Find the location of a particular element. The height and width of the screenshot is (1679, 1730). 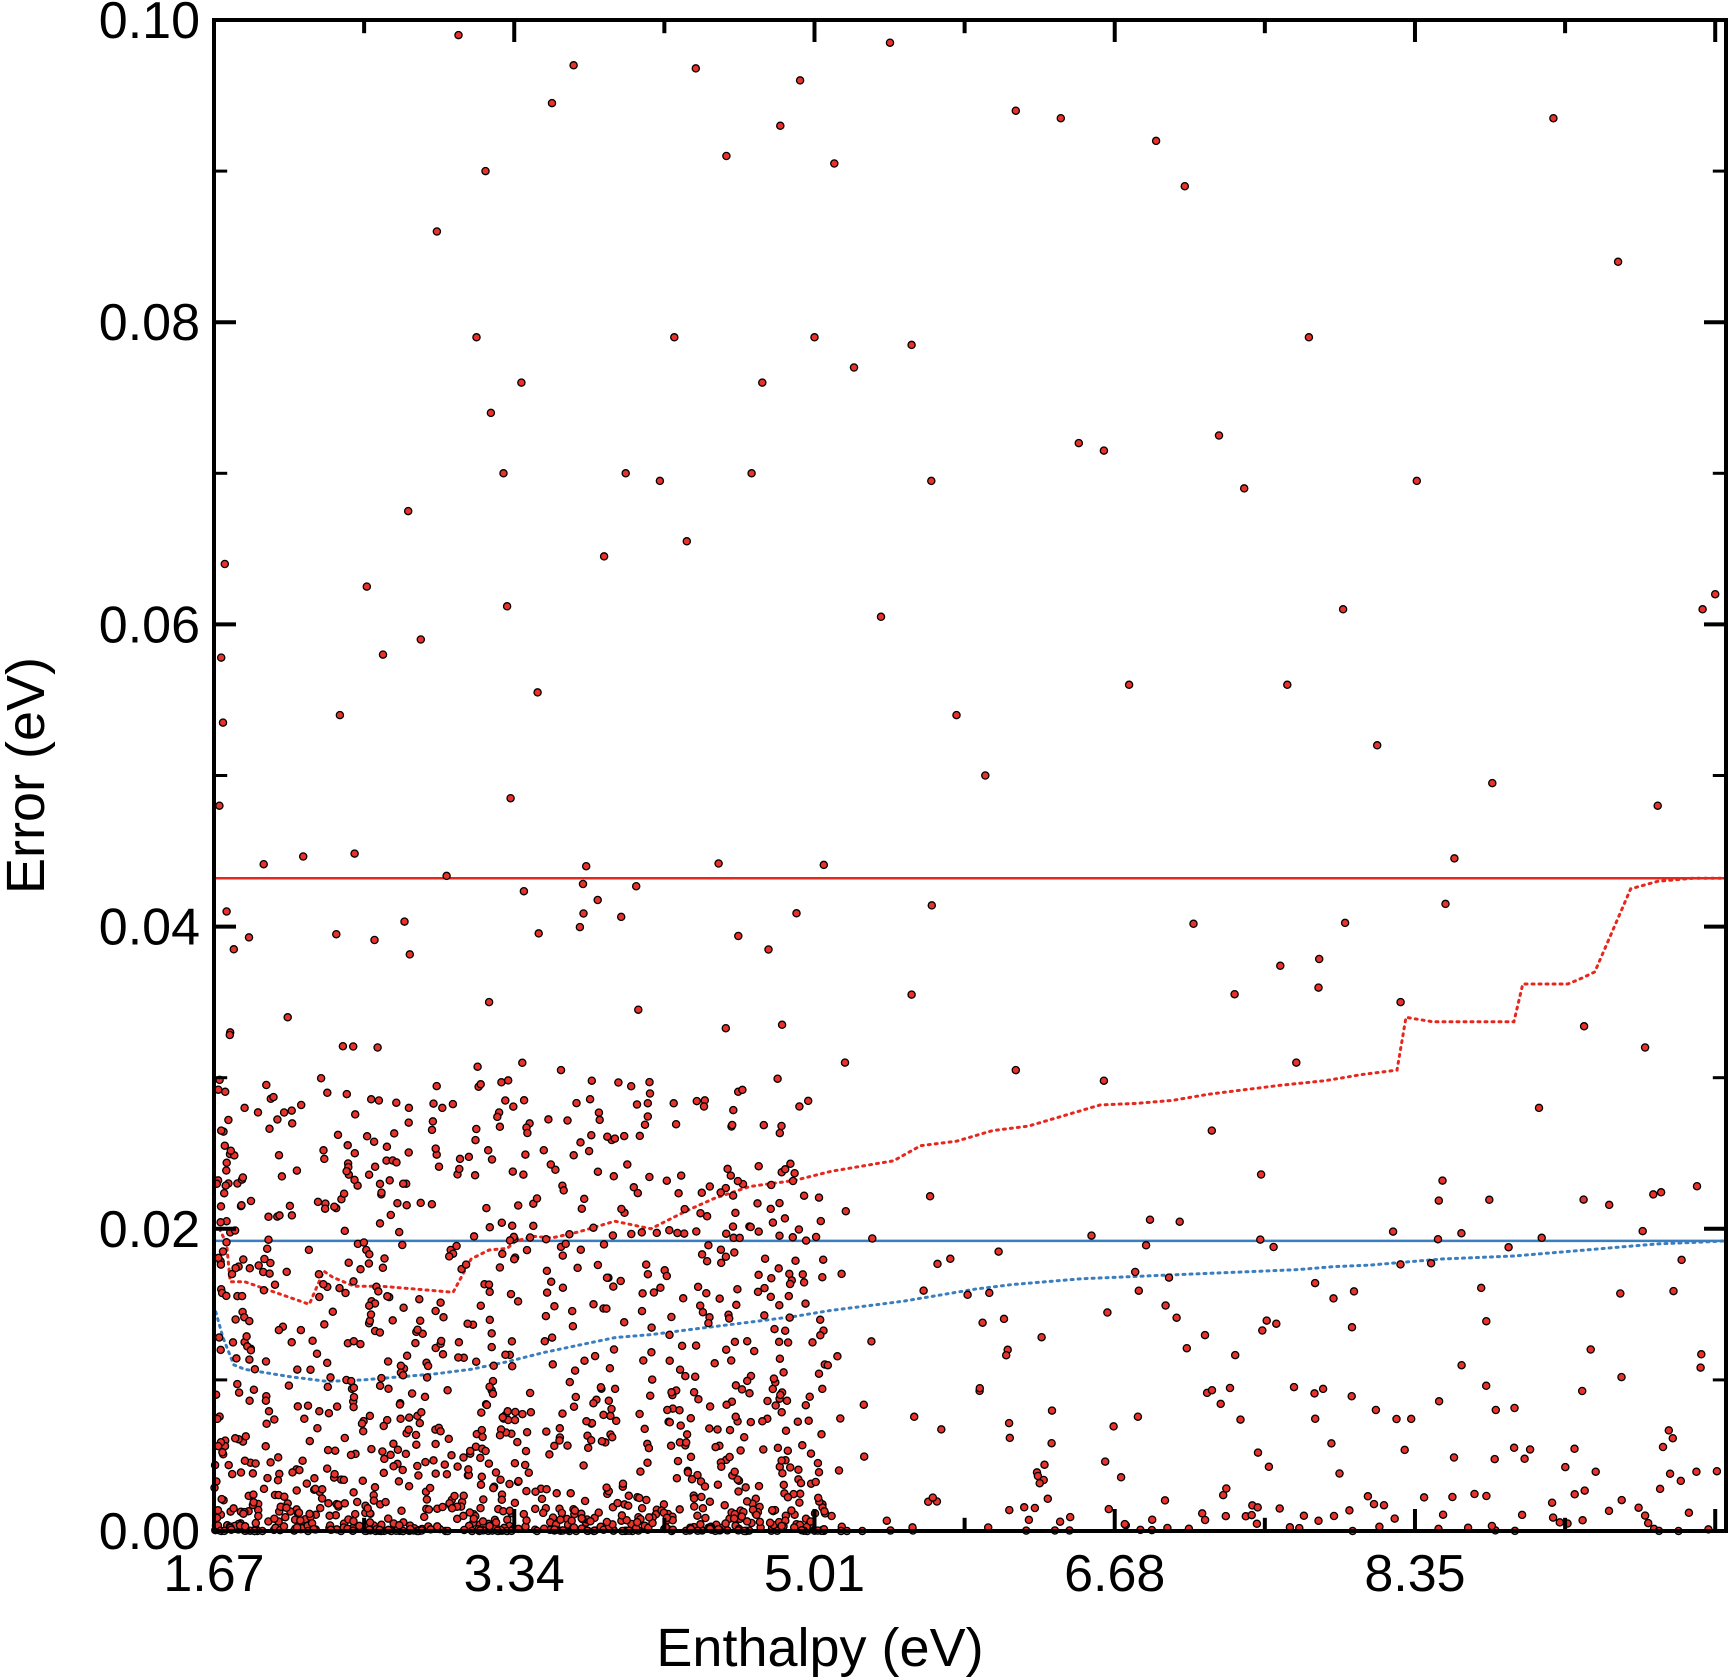

y-tick-label: 0.06 is located at coordinates (149, 625).